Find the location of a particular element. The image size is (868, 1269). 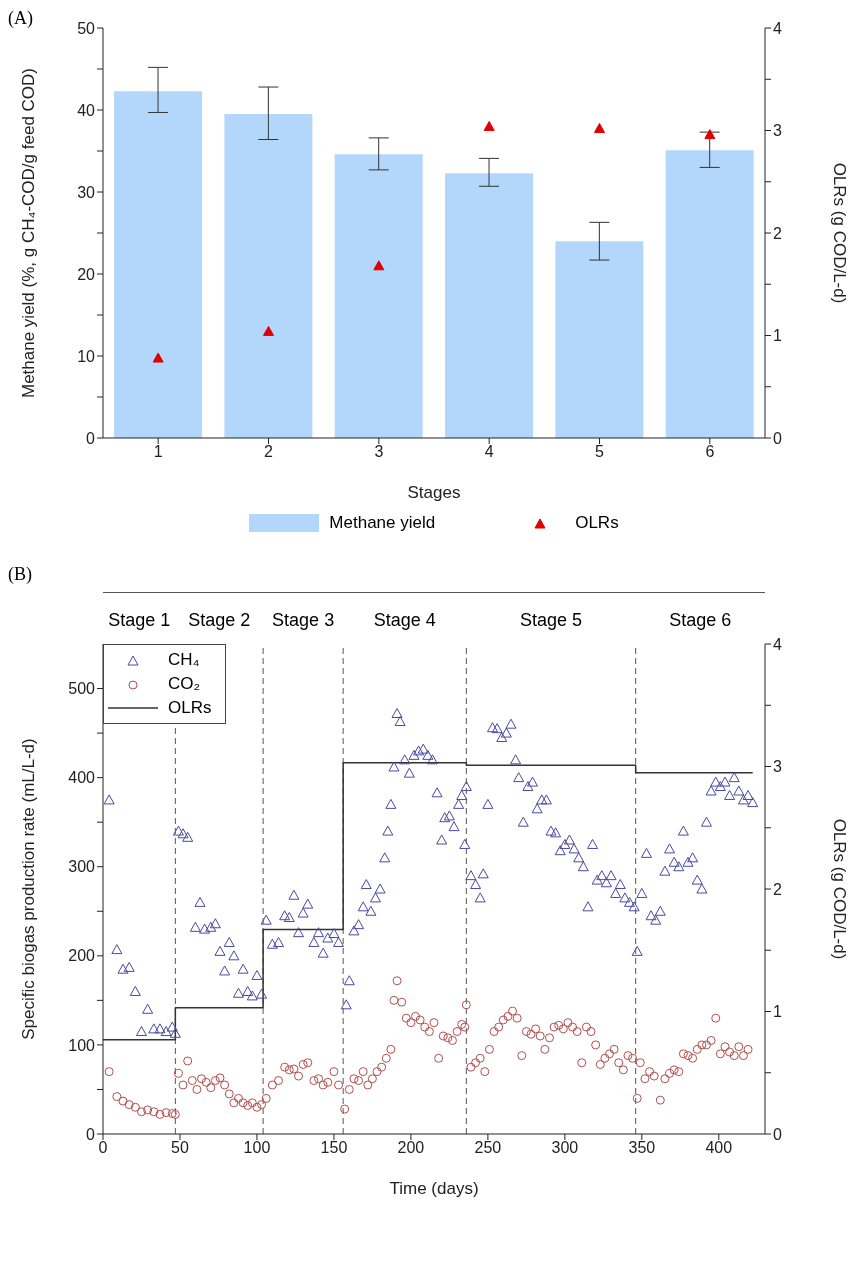

y-axis-title: Methane yield (%, g CH₄-COD/g feed COD) is located at coordinates (29, 233).